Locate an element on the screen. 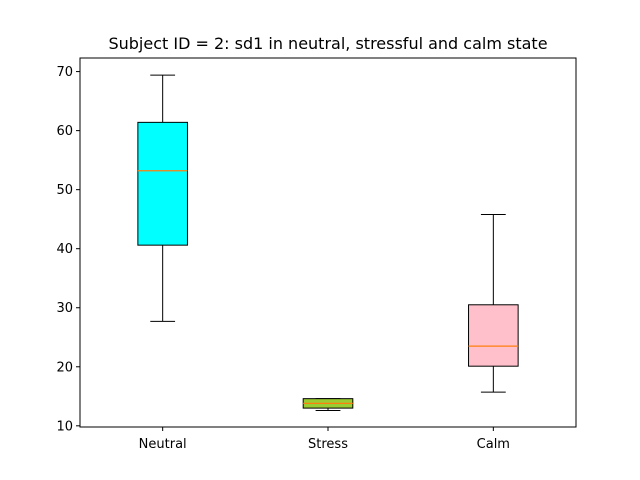  y-tick-label: 10 is located at coordinates (64, 426).